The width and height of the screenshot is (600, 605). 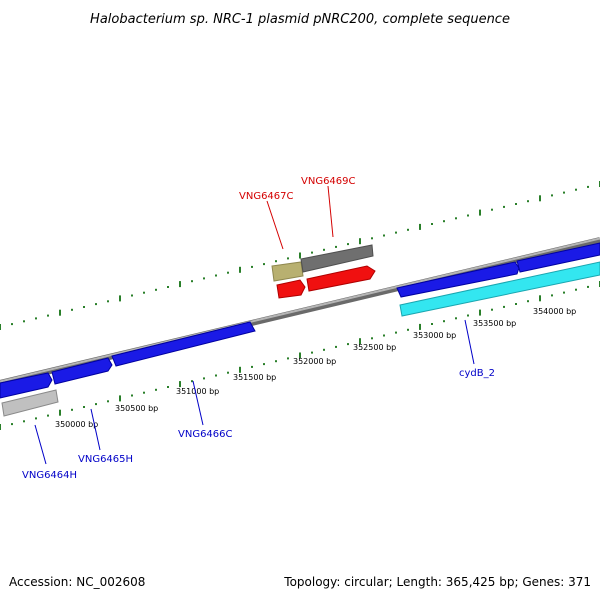 What do you see at coordinates (105, 459) in the screenshot?
I see `label-vng6465h: VNG6465H` at bounding box center [105, 459].